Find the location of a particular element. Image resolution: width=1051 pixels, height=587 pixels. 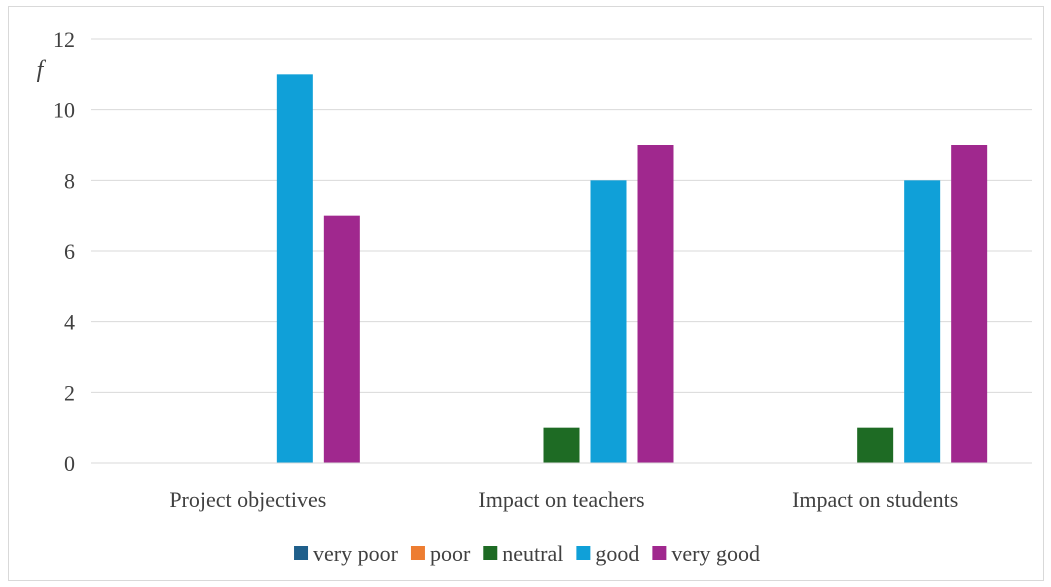

y-tick-label: 0 is located at coordinates (69, 463).